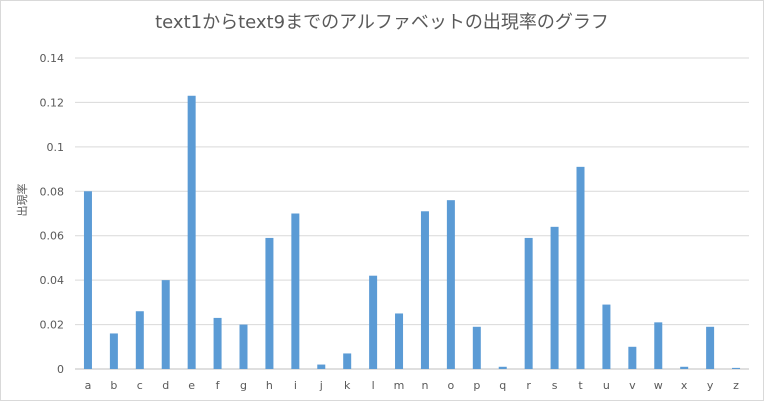 This screenshot has width=764, height=401. Describe the element at coordinates (139, 340) in the screenshot. I see `bar-c` at that location.